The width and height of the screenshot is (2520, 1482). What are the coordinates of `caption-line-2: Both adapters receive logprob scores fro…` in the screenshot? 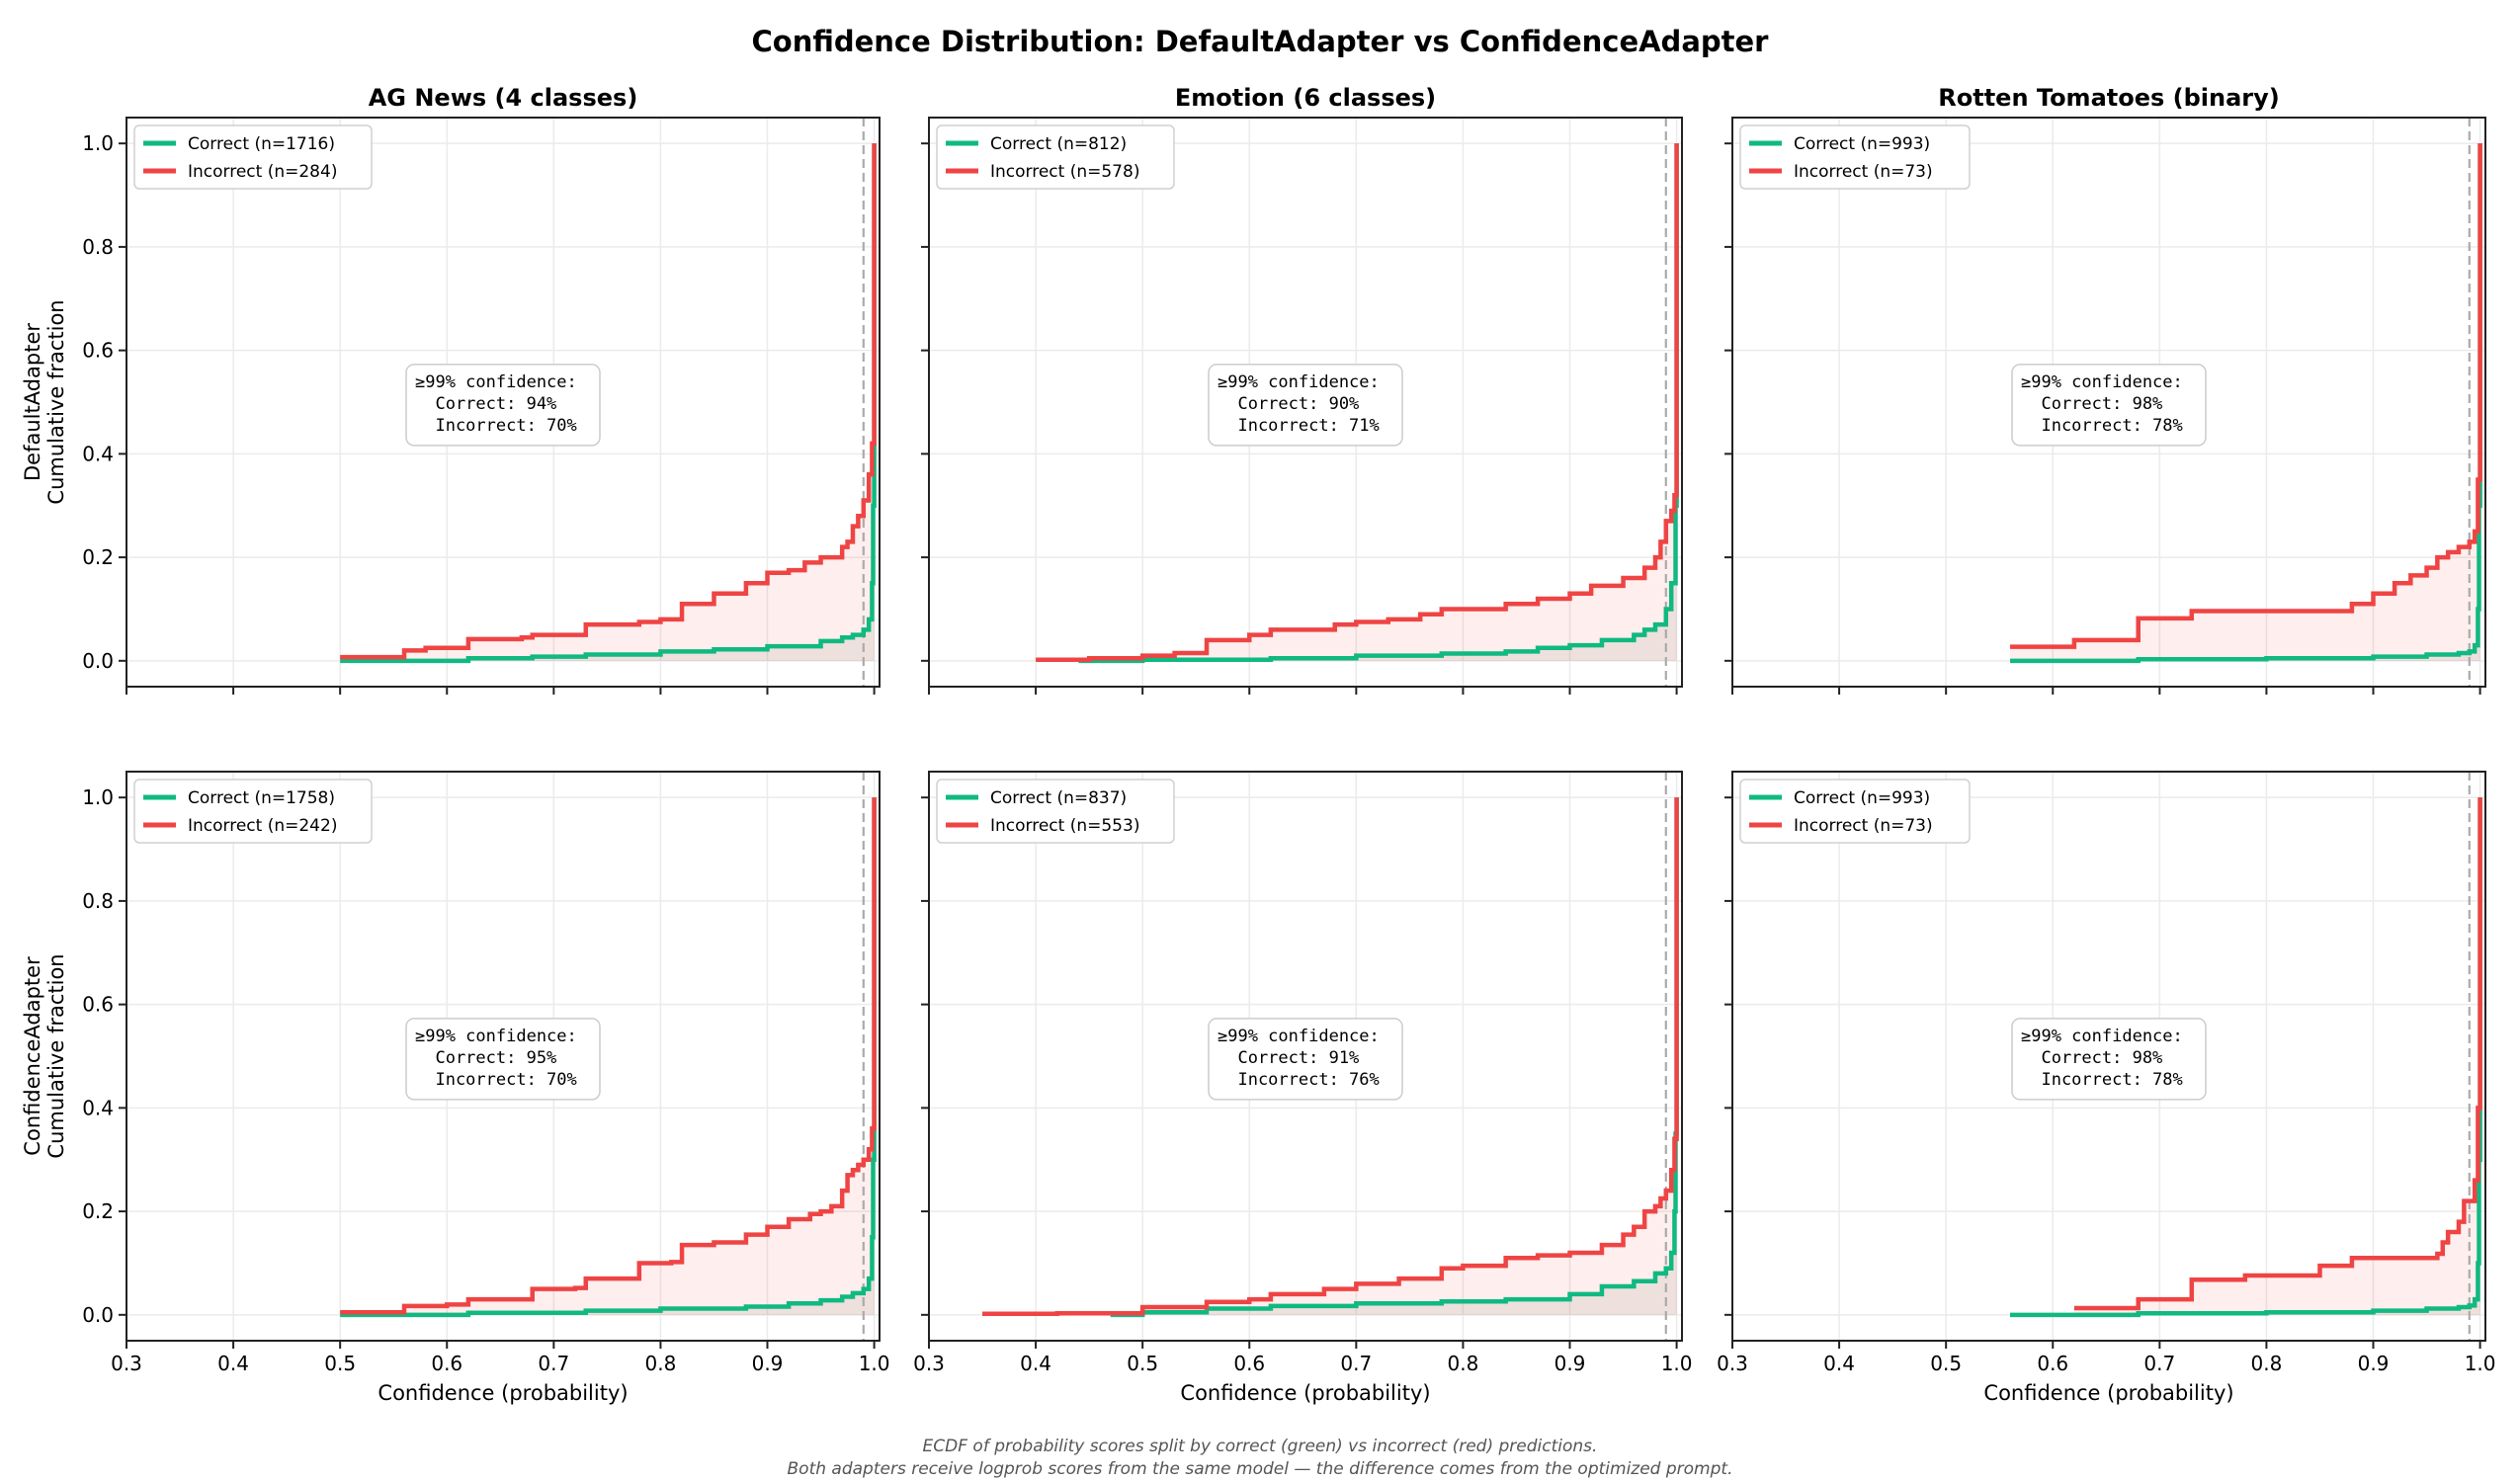 It's located at (1260, 1469).